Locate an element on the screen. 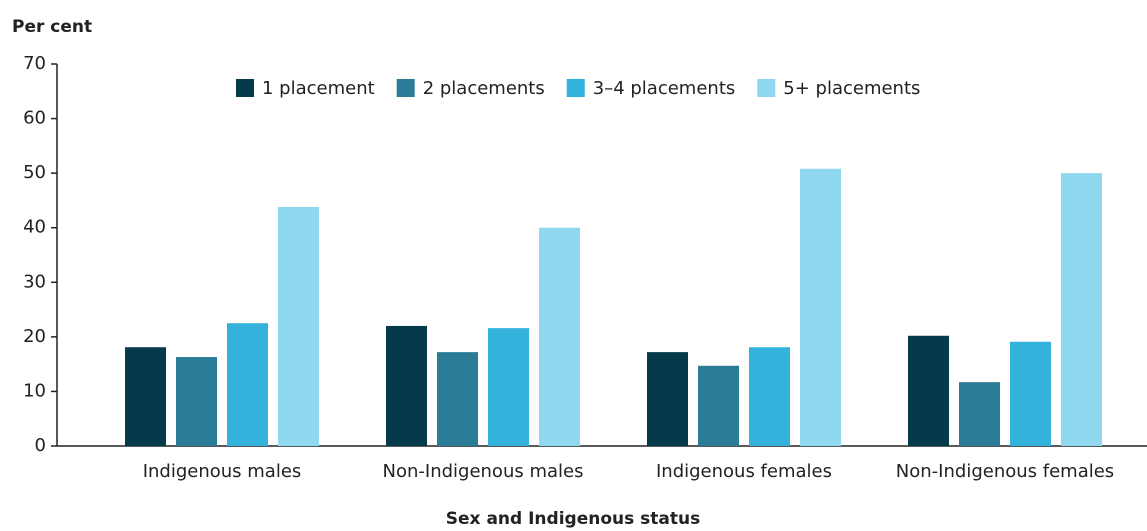  x-axis-label: Sex and Indigenous status is located at coordinates (573, 519).